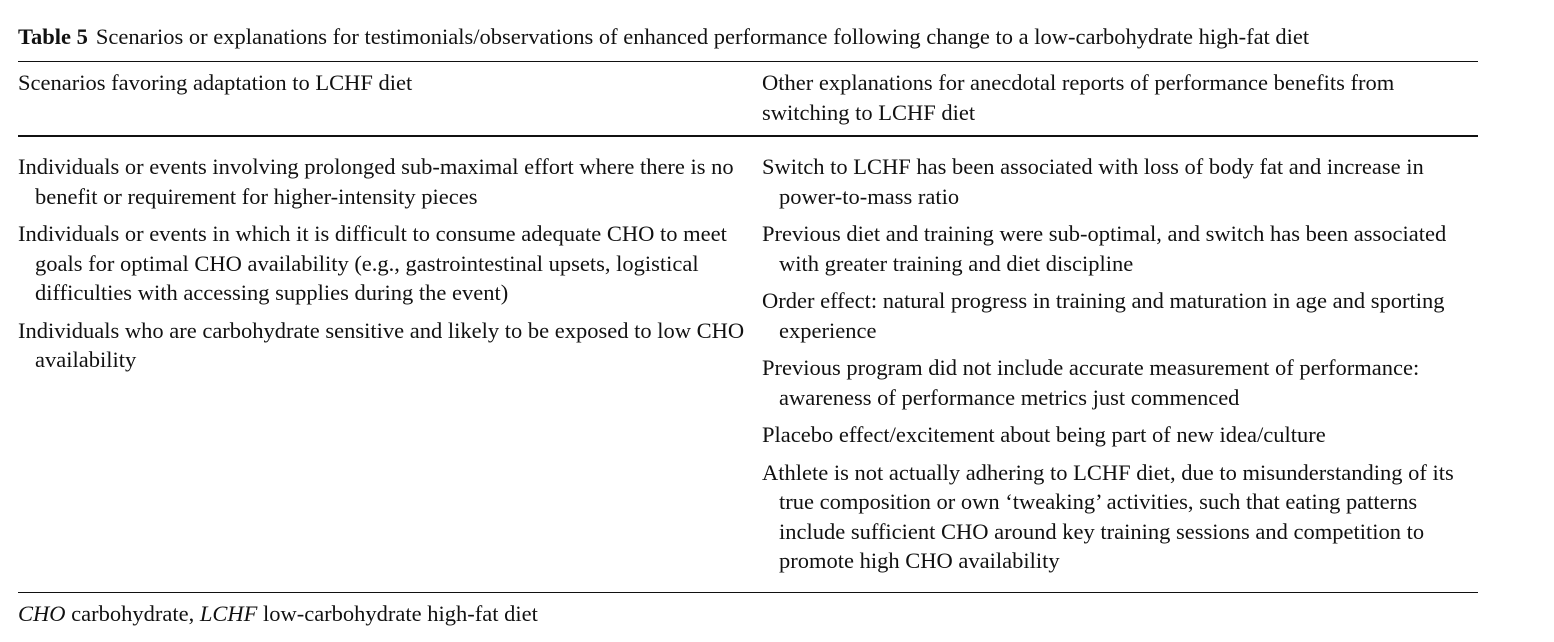 This screenshot has width=1554, height=642. I want to click on header-rule, so click(748, 136).